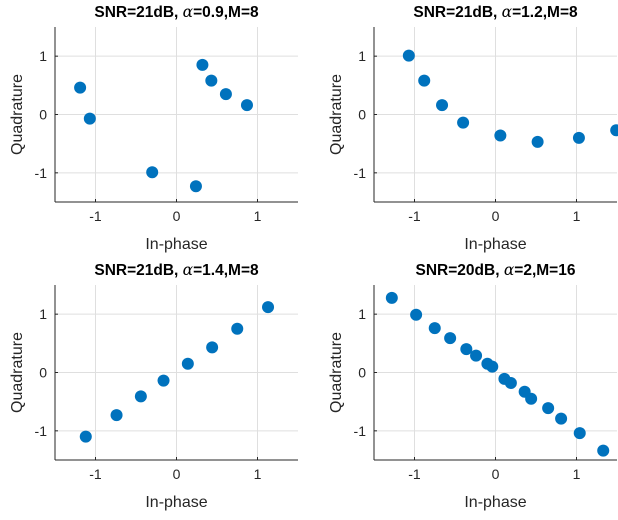 This screenshot has width=618, height=520. What do you see at coordinates (176, 12) in the screenshot?
I see `subplot-title: SNR=21dB, α=0.9,M=8` at bounding box center [176, 12].